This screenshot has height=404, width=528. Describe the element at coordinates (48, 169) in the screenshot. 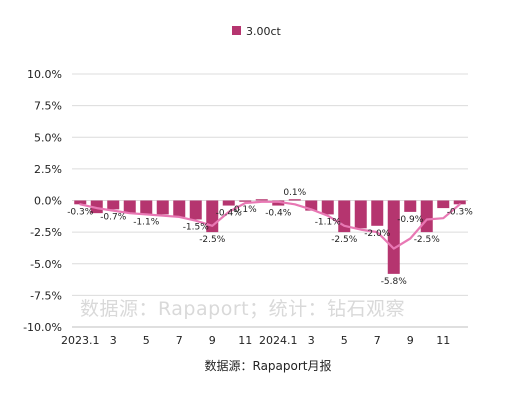

I see `y-tick-label: 2.5%` at that location.